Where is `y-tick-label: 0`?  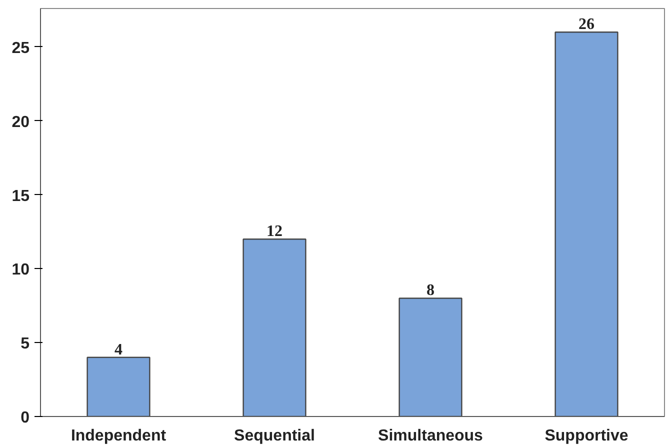
y-tick-label: 0 is located at coordinates (25, 418).